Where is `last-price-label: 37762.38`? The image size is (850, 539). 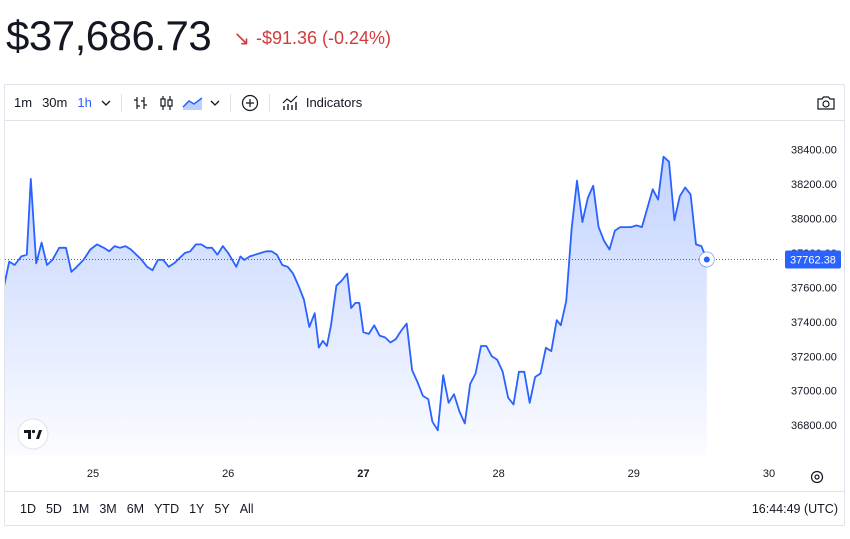
last-price-label: 37762.38 is located at coordinates (813, 260).